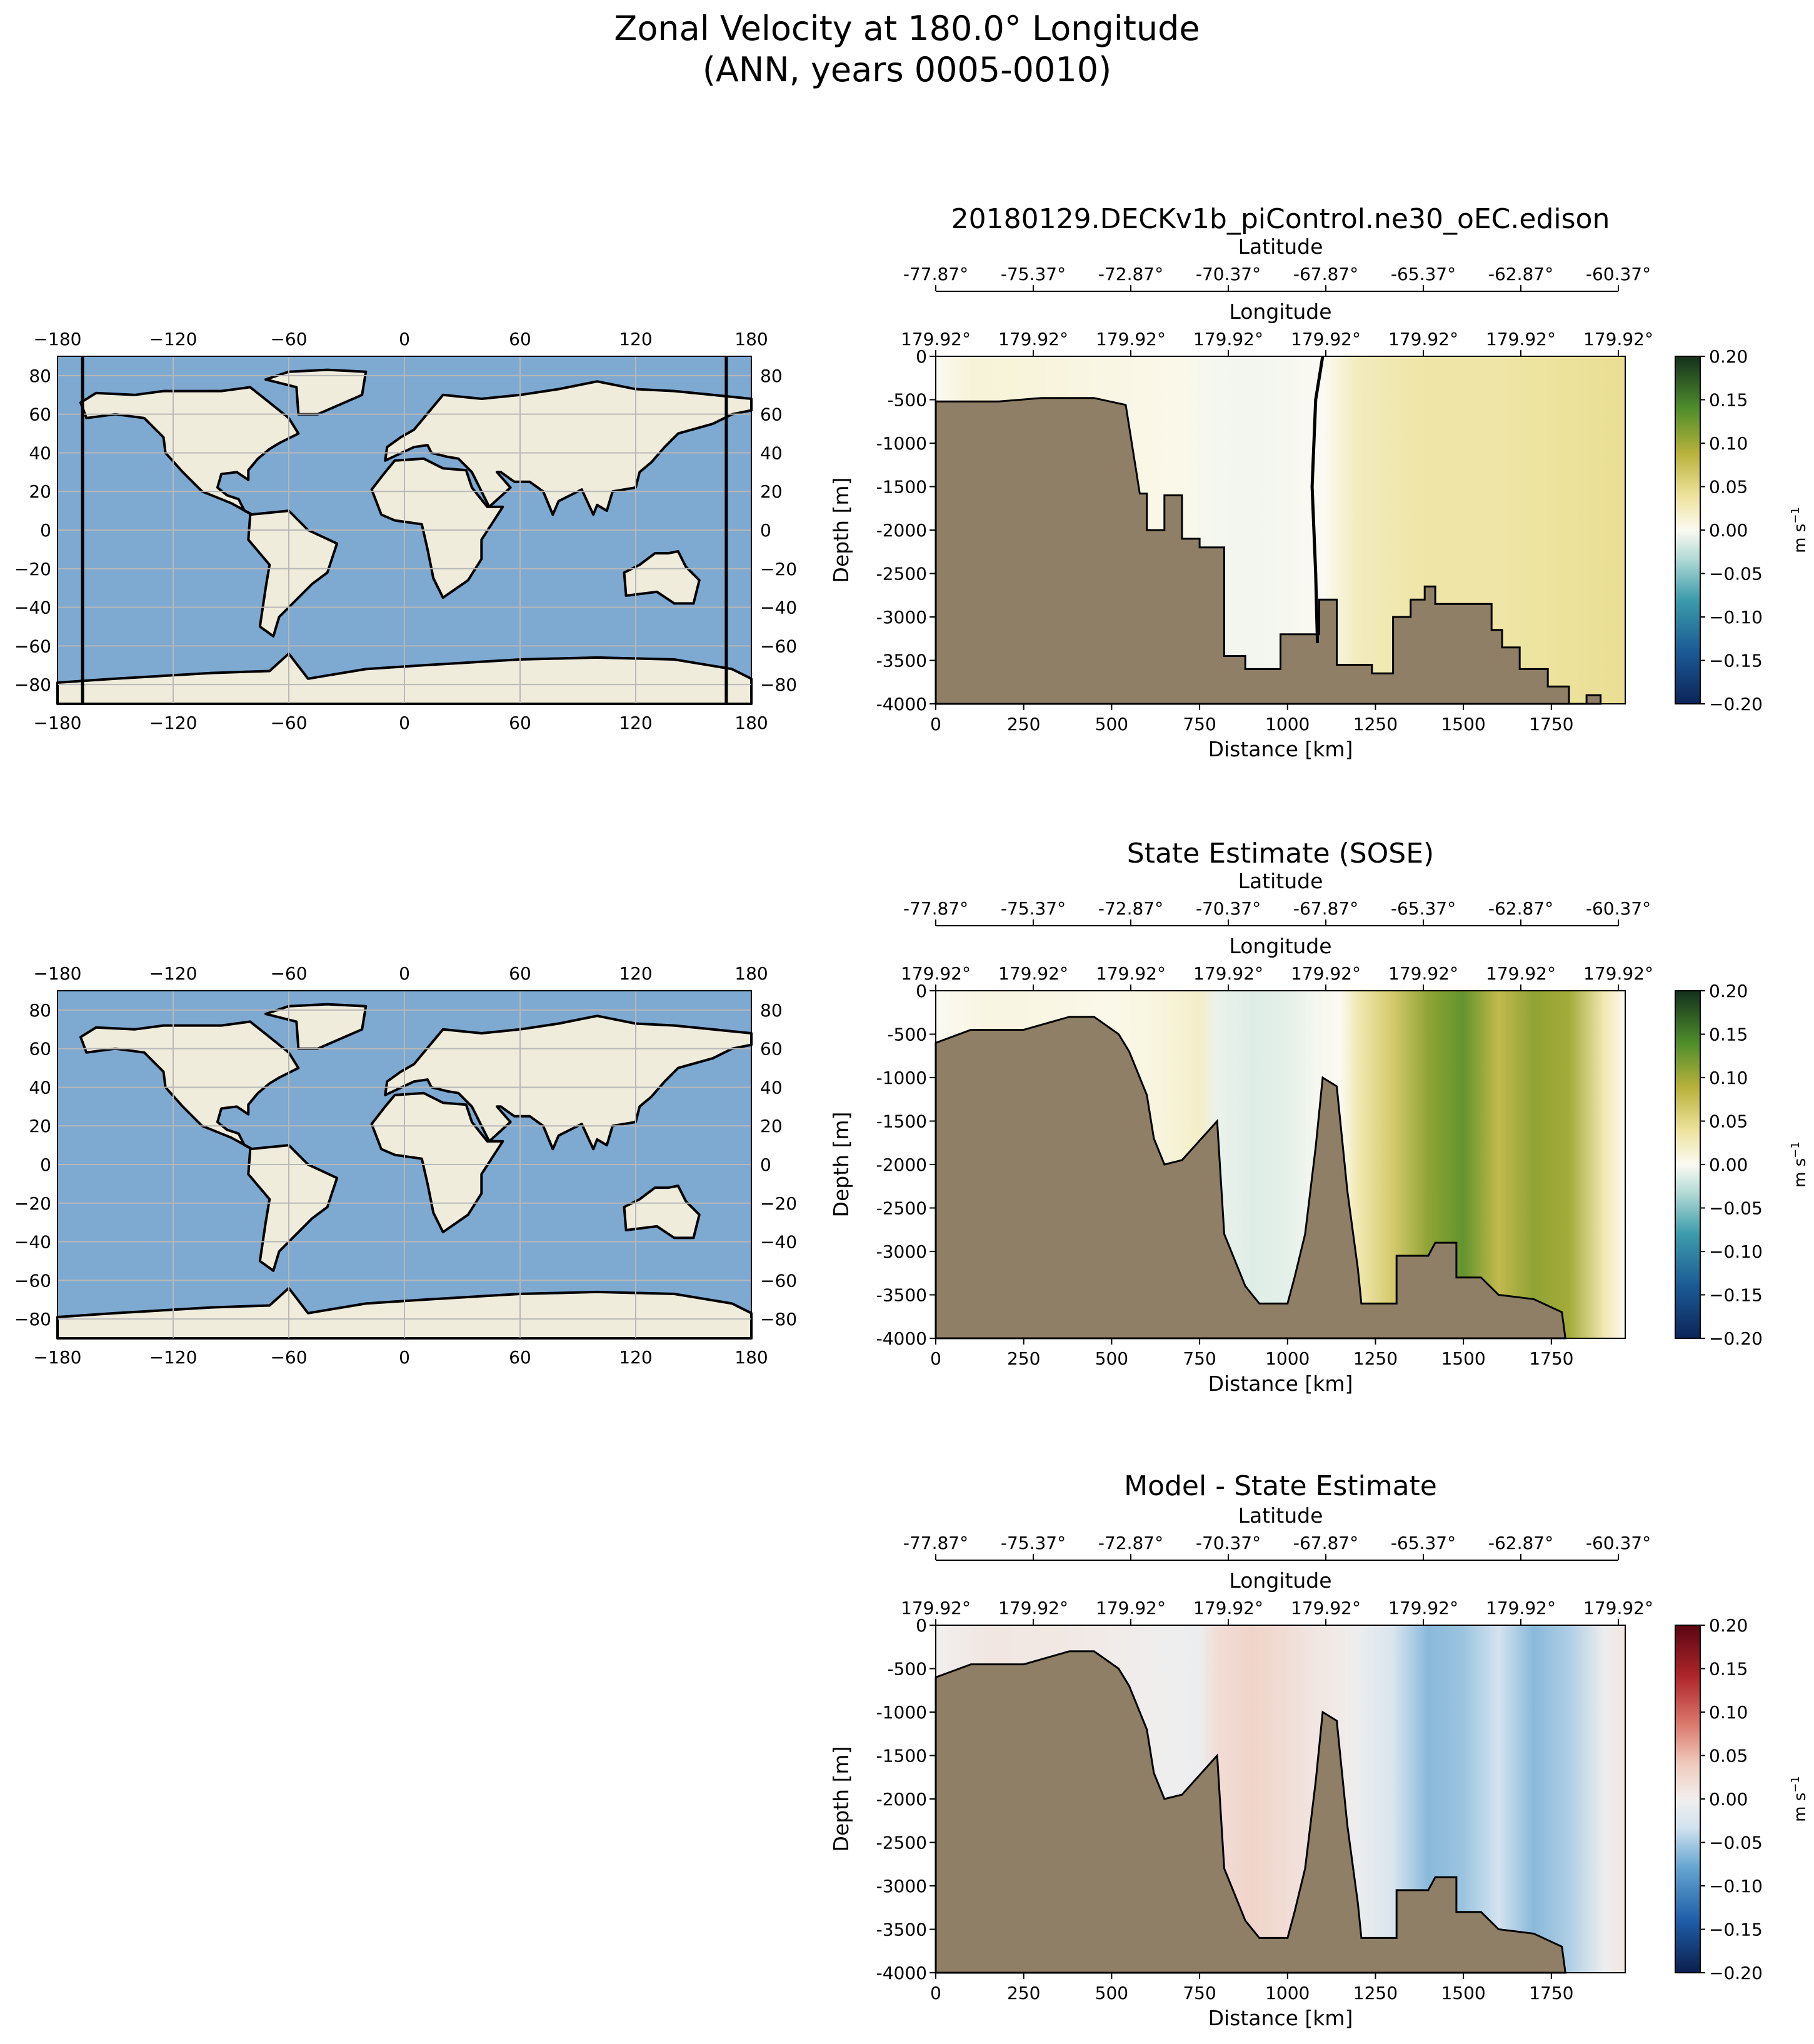 This screenshot has width=1814, height=2044. What do you see at coordinates (779, 608) in the screenshot?
I see `map-lat-tick-right: −40` at bounding box center [779, 608].